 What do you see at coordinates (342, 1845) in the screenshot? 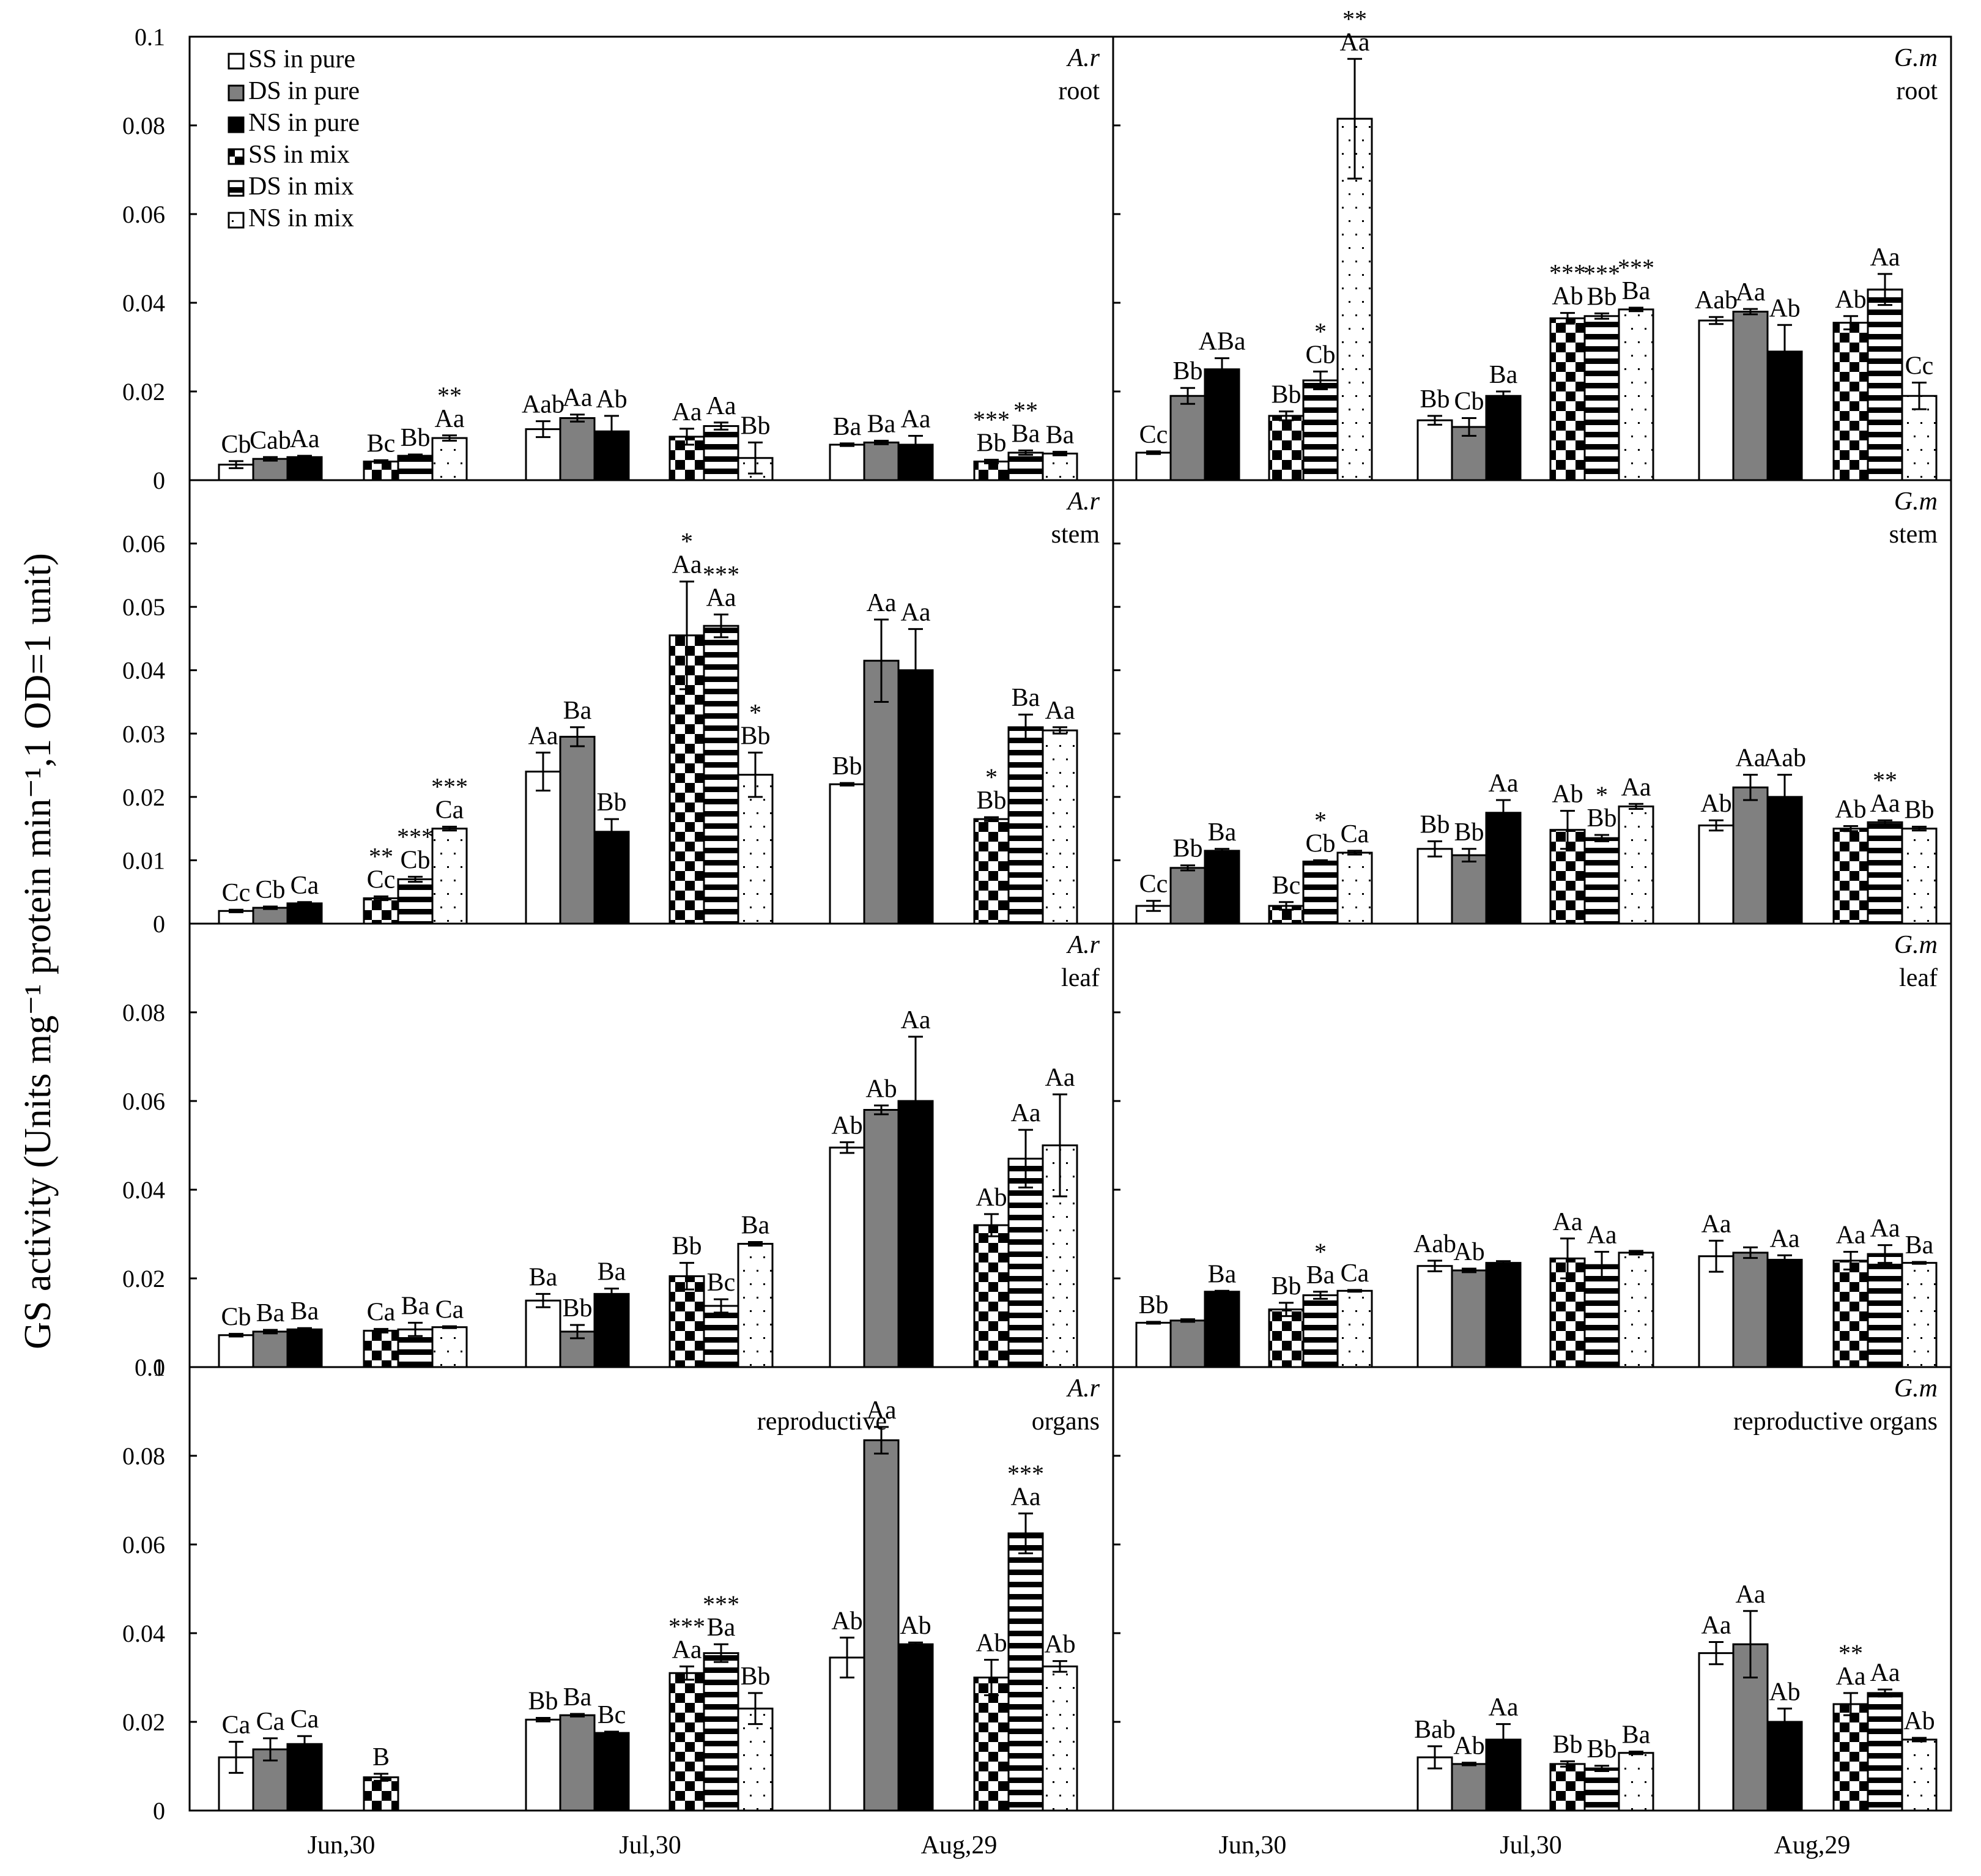
I see `x-tick-label: Jun,30` at bounding box center [342, 1845].